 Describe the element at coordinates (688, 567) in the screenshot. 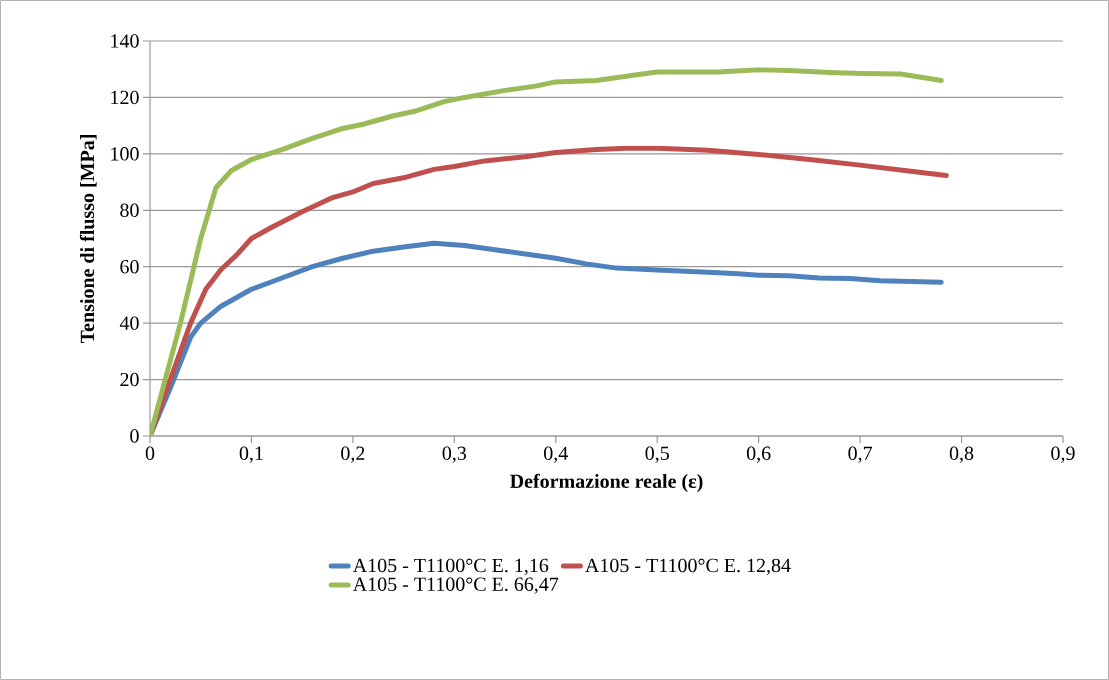

I see `legend-label: A105 - T1100°C E. 12,84` at that location.